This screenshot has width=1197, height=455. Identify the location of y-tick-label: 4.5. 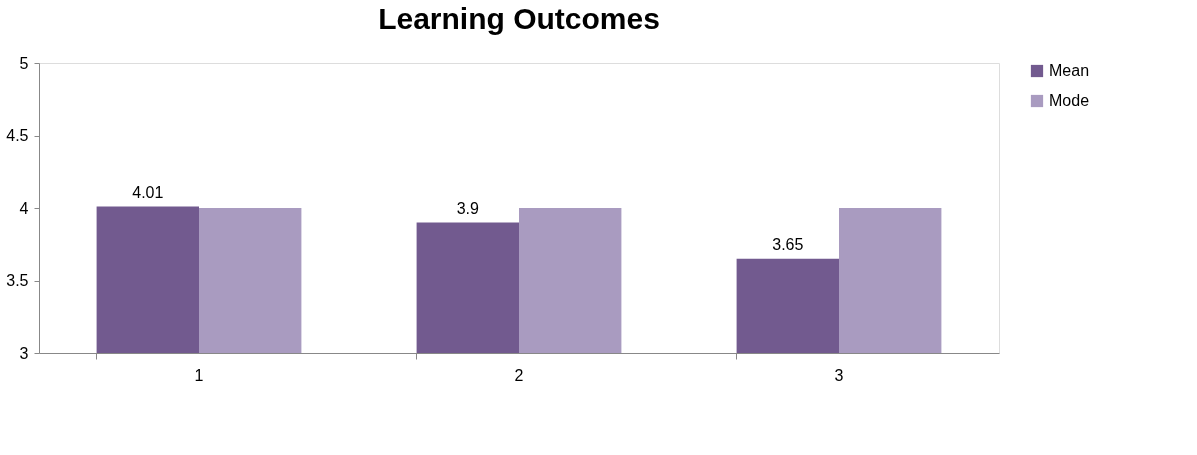
(17, 135).